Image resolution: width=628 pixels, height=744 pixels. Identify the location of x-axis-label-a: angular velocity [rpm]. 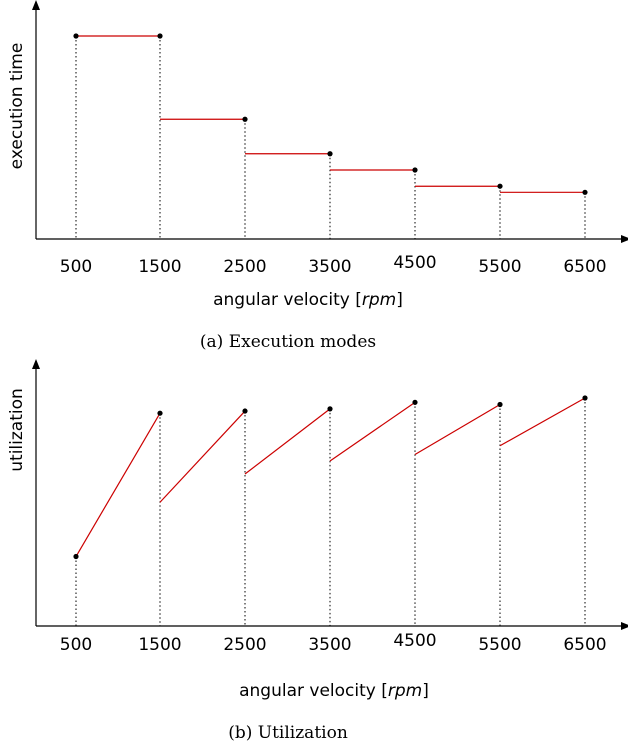
(308, 300).